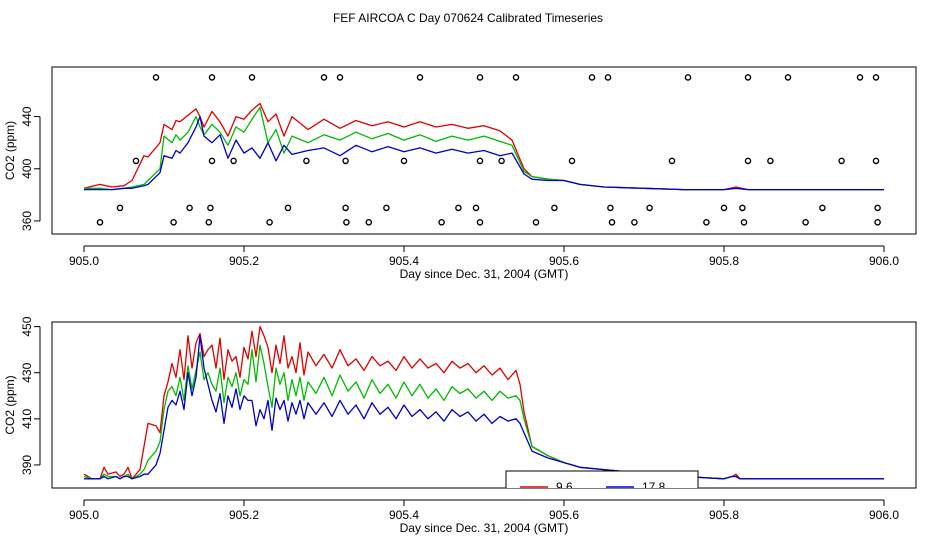 The width and height of the screenshot is (936, 540). What do you see at coordinates (27, 419) in the screenshot?
I see `y-tick-label: 410` at bounding box center [27, 419].